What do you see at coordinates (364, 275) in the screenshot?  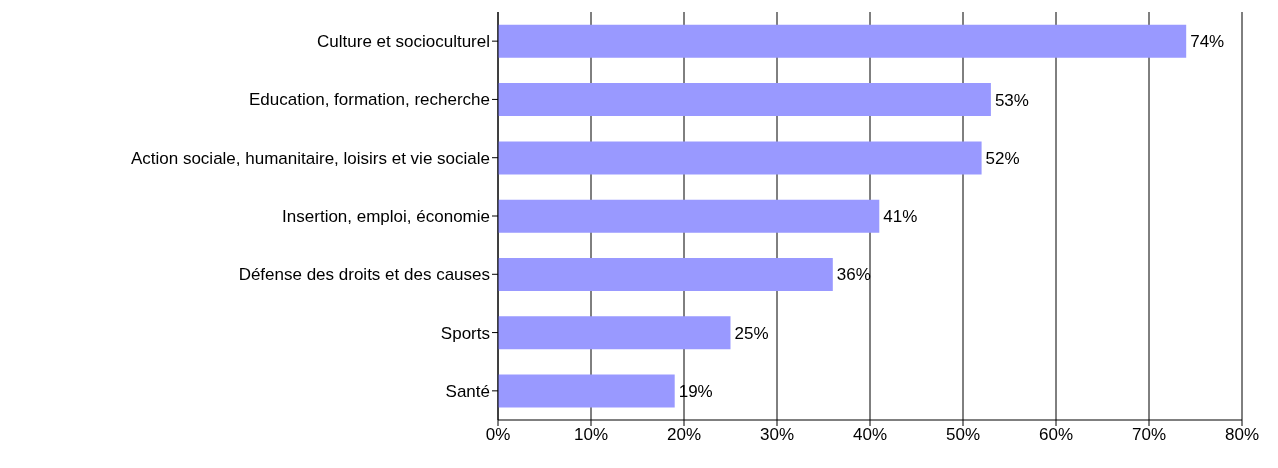 I see `y-tick-label: Défense des droits et des causes` at bounding box center [364, 275].